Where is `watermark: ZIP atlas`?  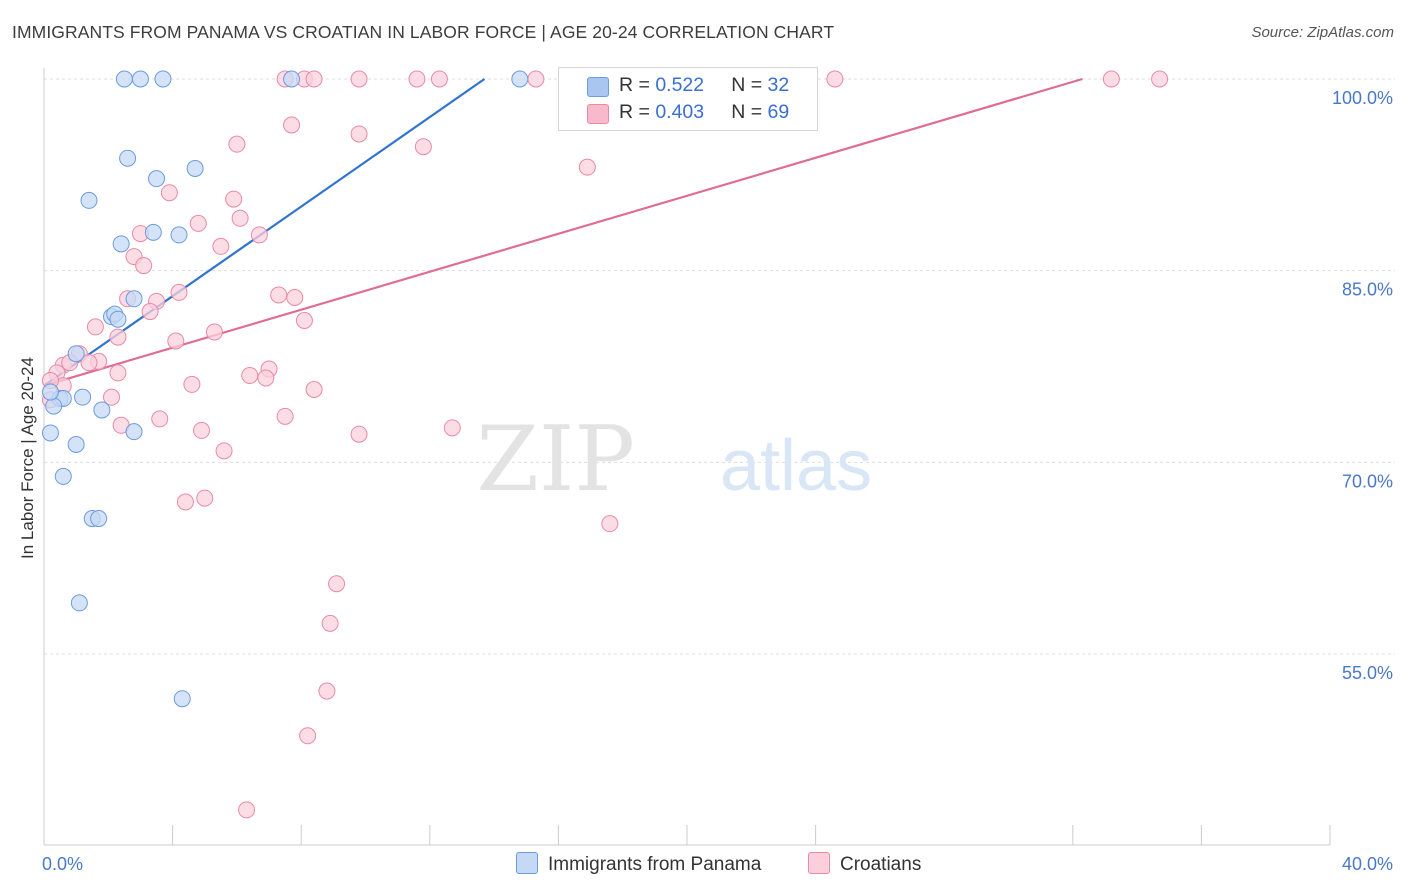 watermark: ZIP atlas is located at coordinates (674, 459).